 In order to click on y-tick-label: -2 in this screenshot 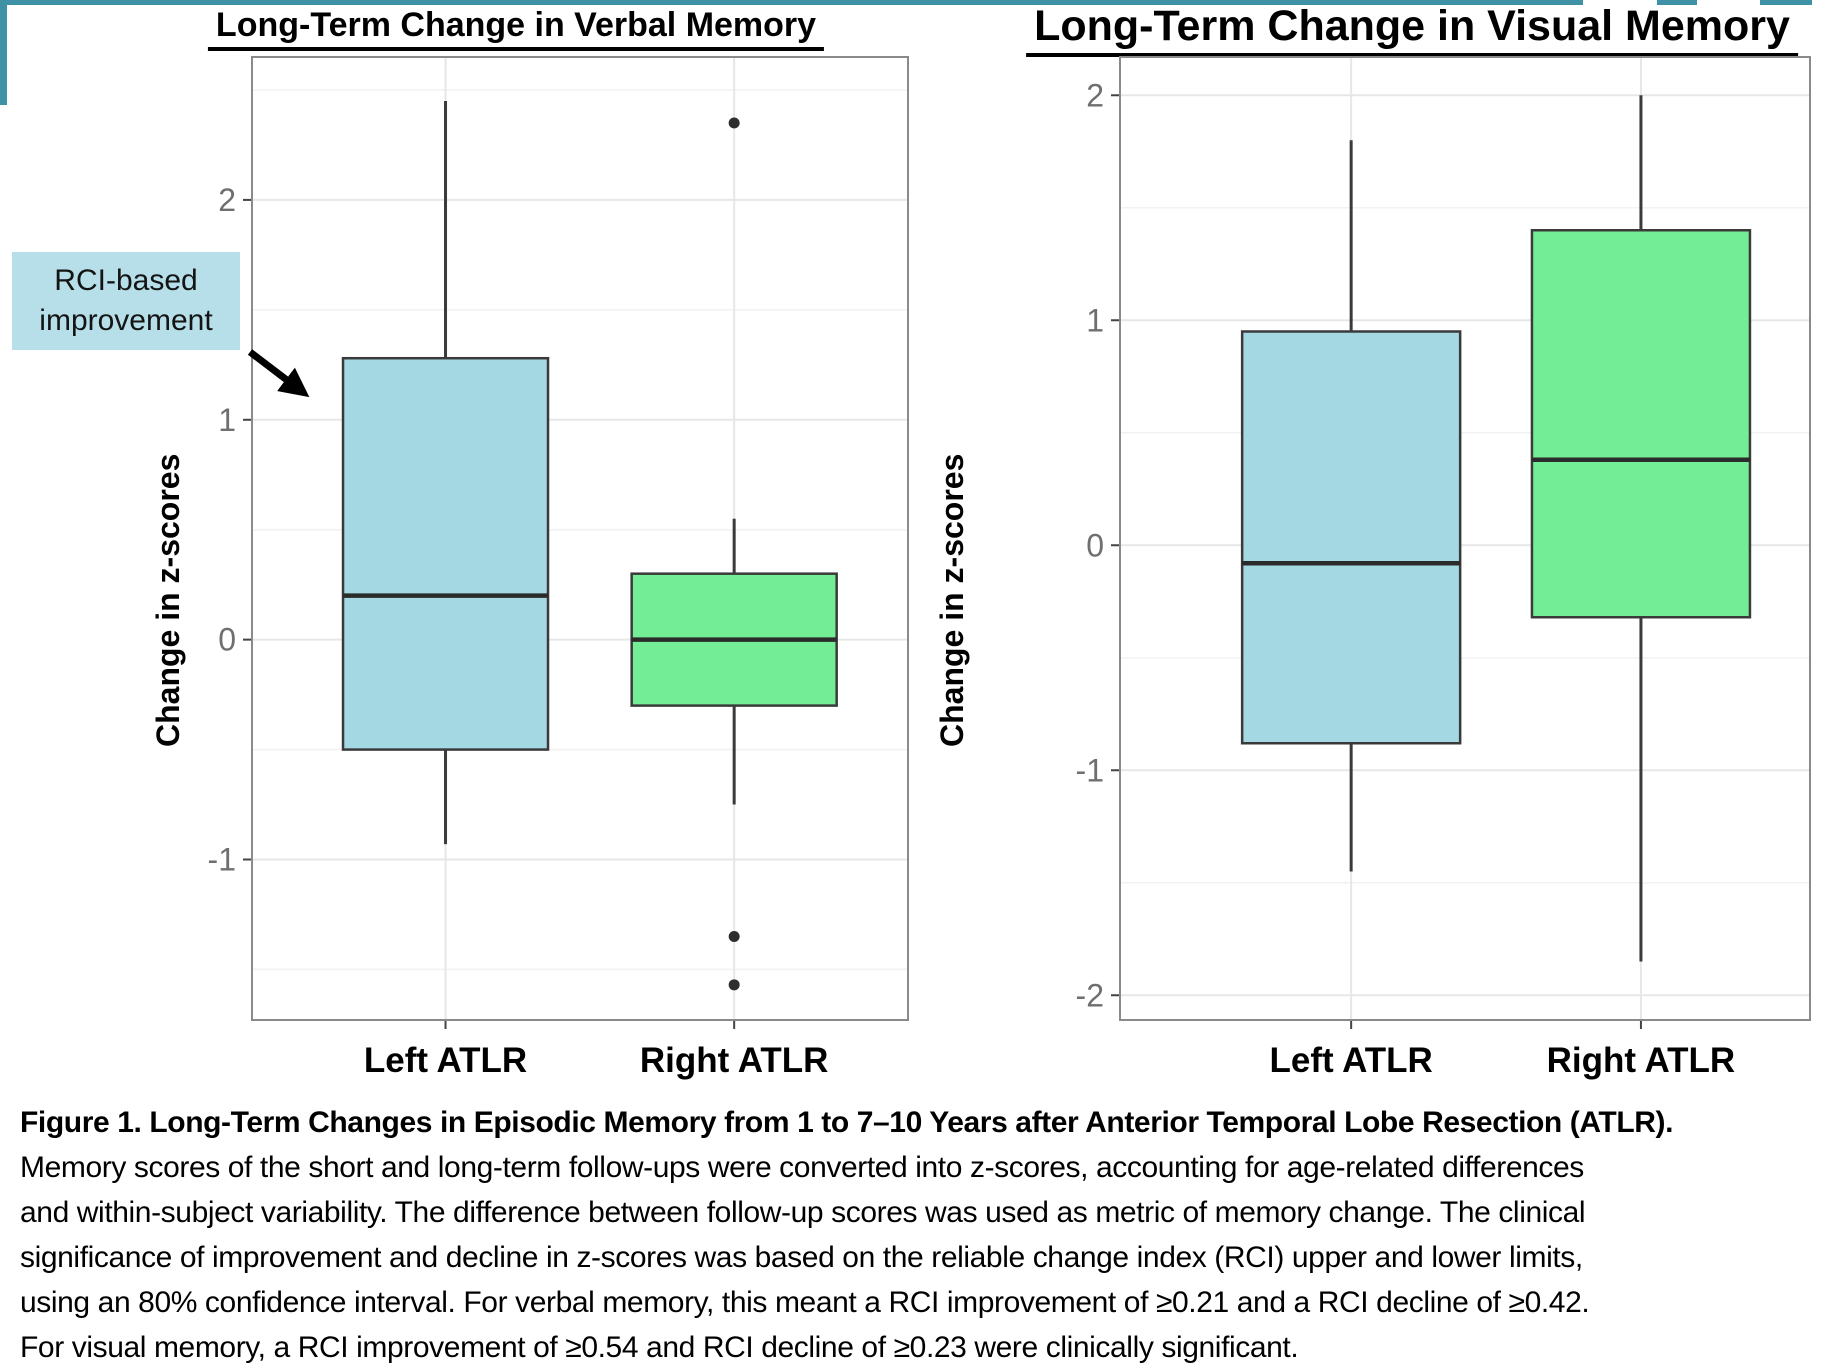, I will do `click(1090, 995)`.